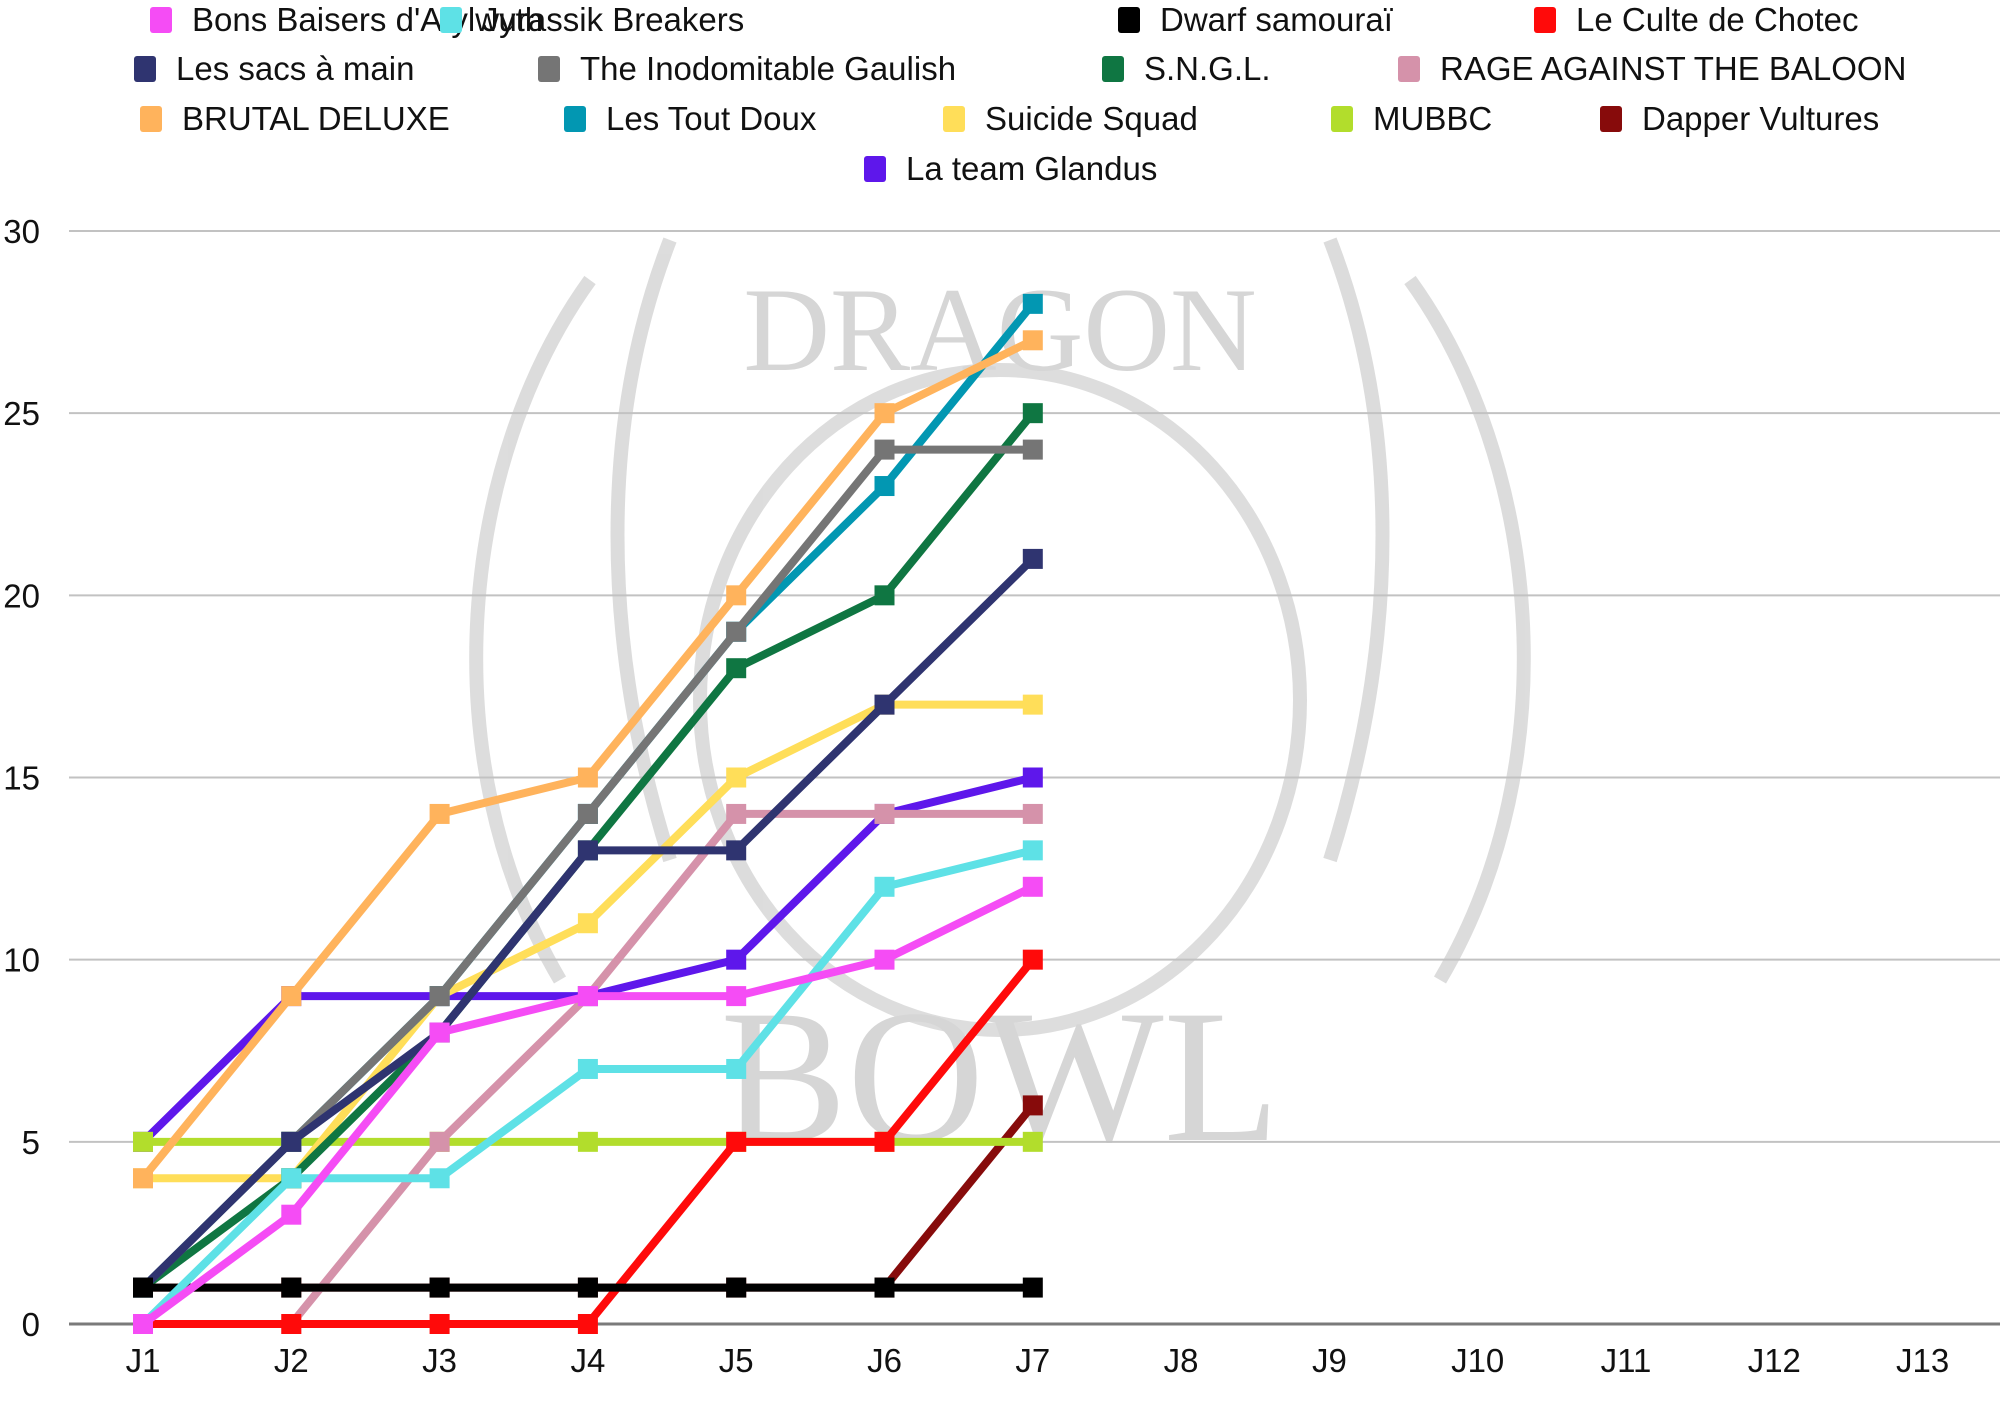 This screenshot has height=1414, width=2000. I want to click on series-mubbc, so click(588, 1141).